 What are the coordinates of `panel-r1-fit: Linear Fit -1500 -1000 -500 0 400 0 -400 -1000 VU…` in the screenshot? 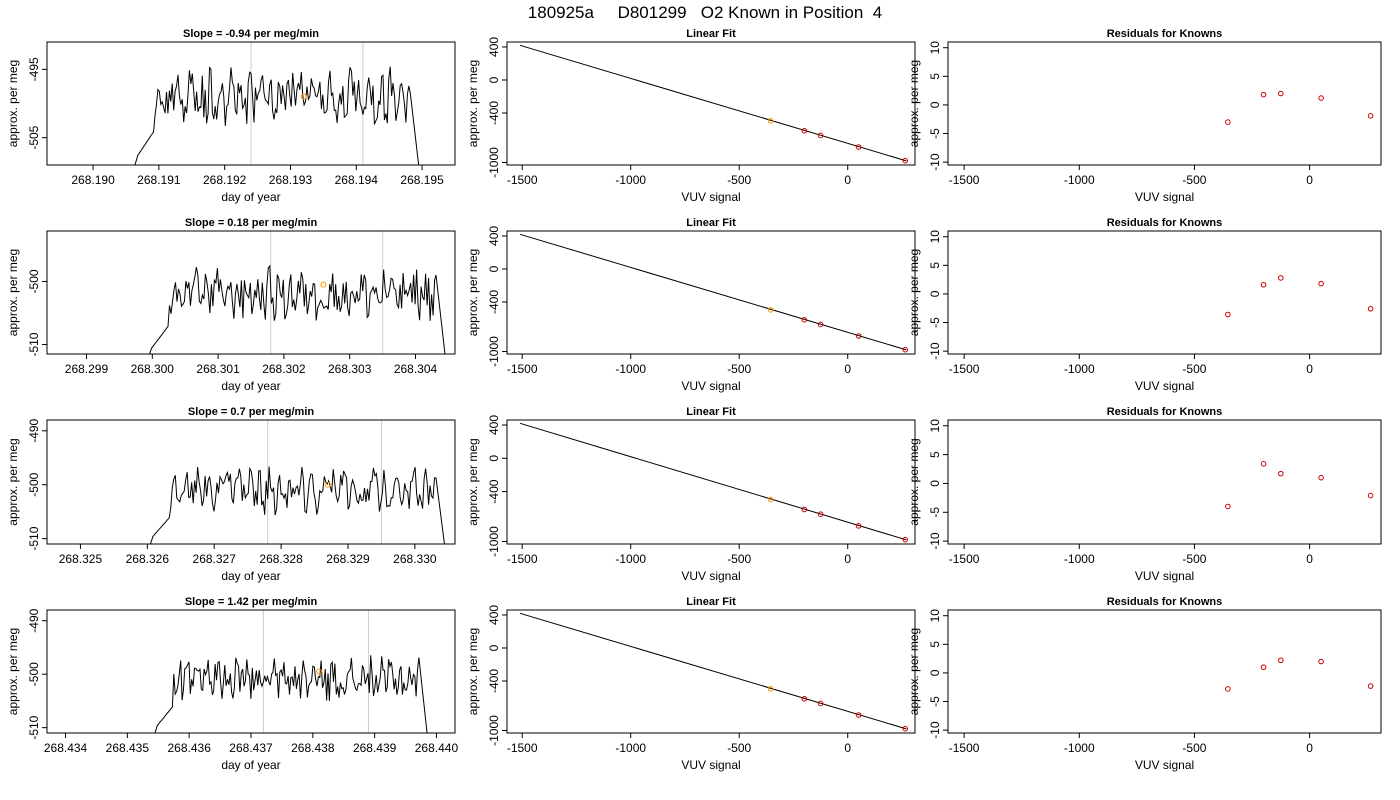 It's located at (691, 116).